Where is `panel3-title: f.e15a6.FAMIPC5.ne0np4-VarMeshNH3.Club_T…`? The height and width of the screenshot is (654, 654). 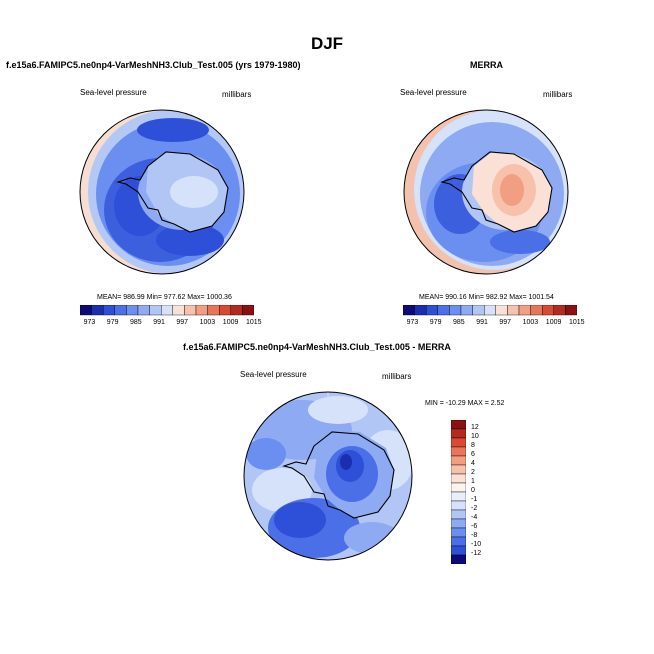
panel3-title: f.e15a6.FAMIPC5.ne0np4-VarMeshNH3.Club_T… is located at coordinates (317, 347).